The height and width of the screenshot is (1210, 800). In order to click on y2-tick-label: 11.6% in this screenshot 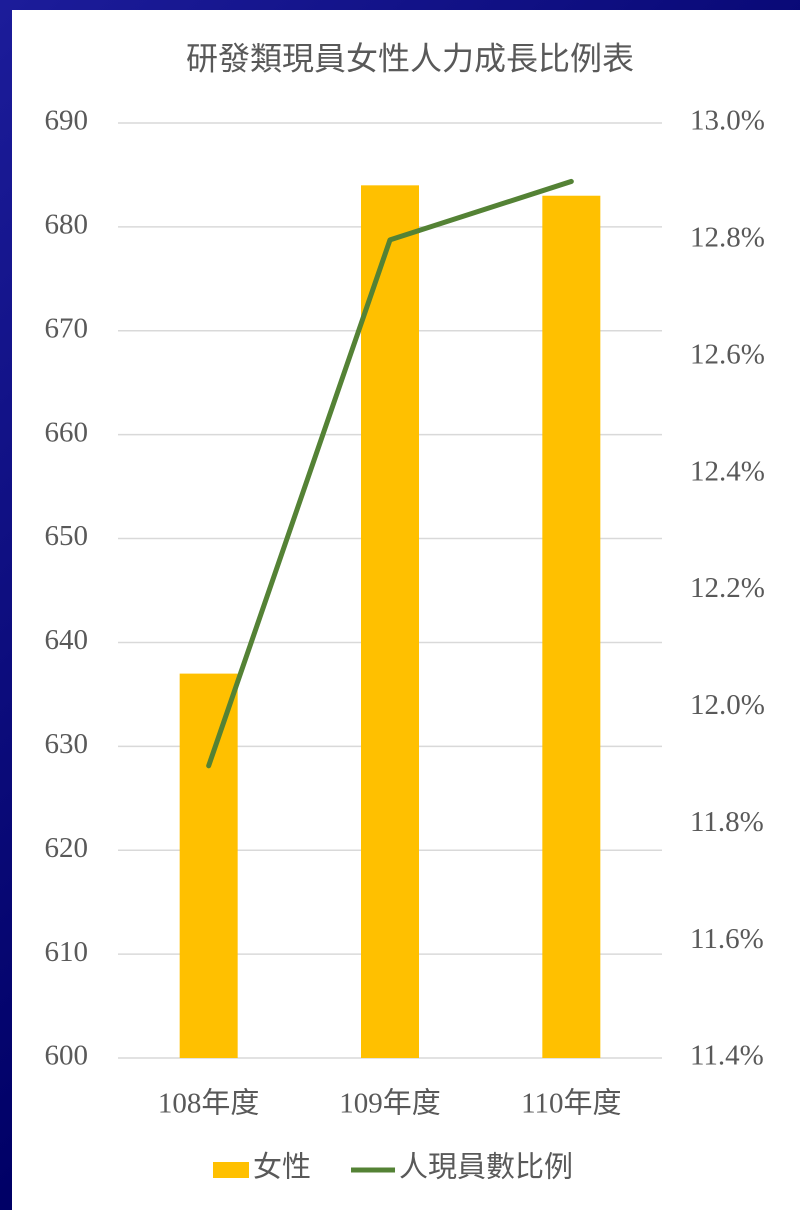, I will do `click(727, 939)`.